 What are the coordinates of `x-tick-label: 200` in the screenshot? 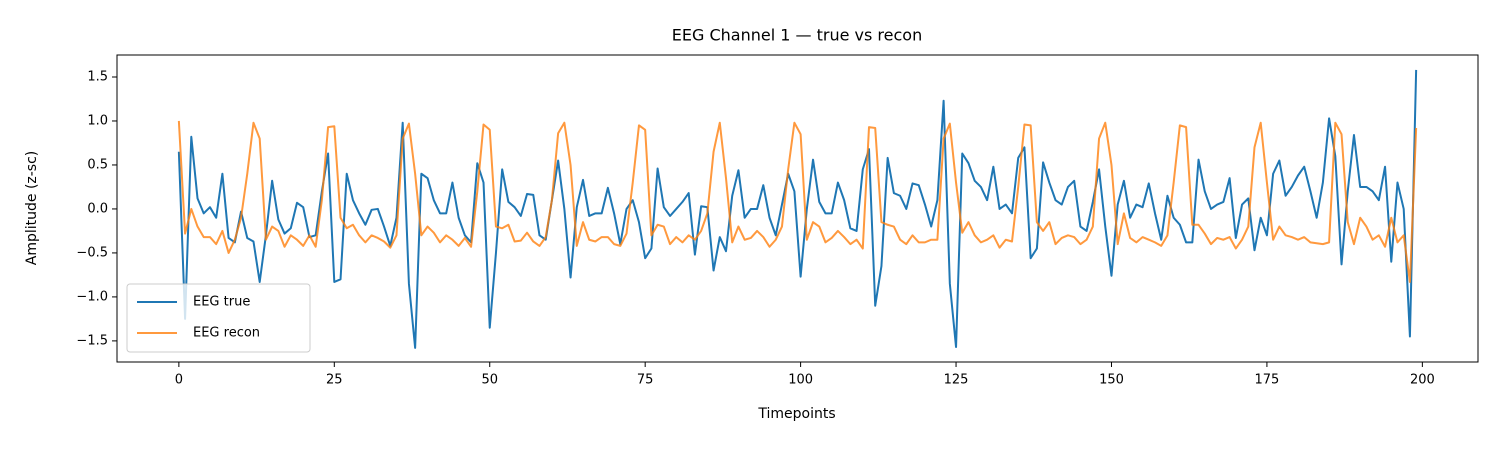 It's located at (1422, 380).